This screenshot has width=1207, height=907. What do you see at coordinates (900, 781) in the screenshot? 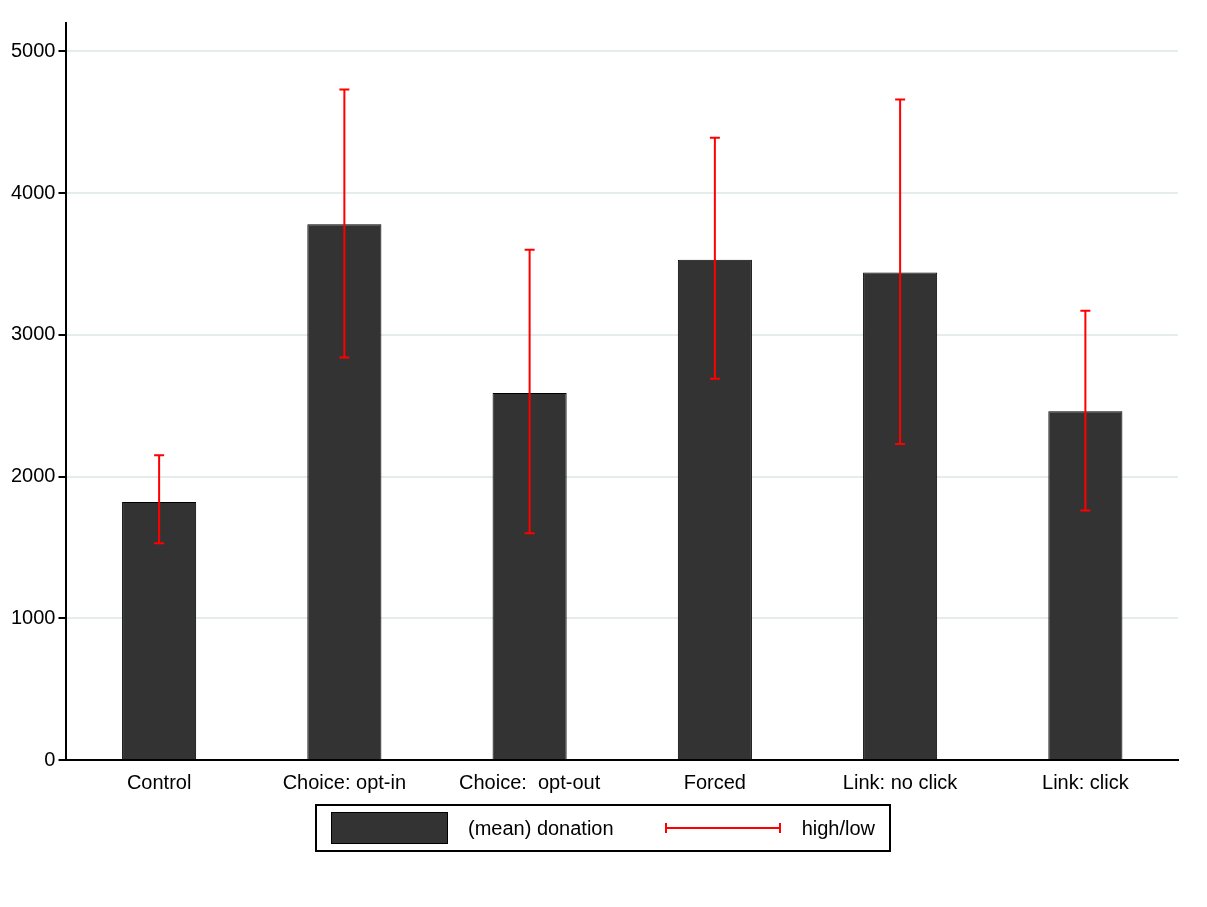
I see `x-tick-label: Link: no click` at bounding box center [900, 781].